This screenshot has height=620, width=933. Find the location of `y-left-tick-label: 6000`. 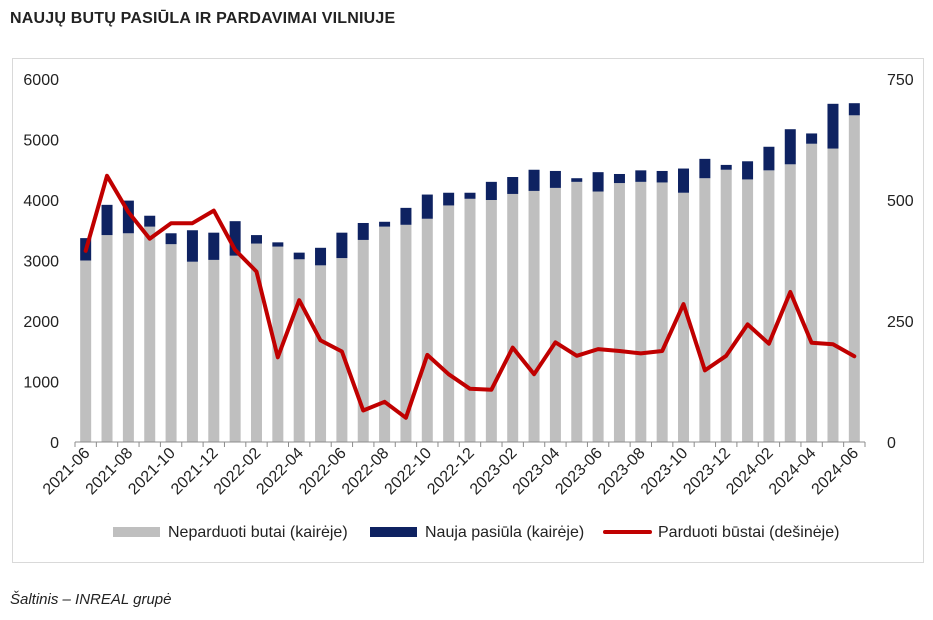

y-left-tick-label: 6000 is located at coordinates (41, 80).